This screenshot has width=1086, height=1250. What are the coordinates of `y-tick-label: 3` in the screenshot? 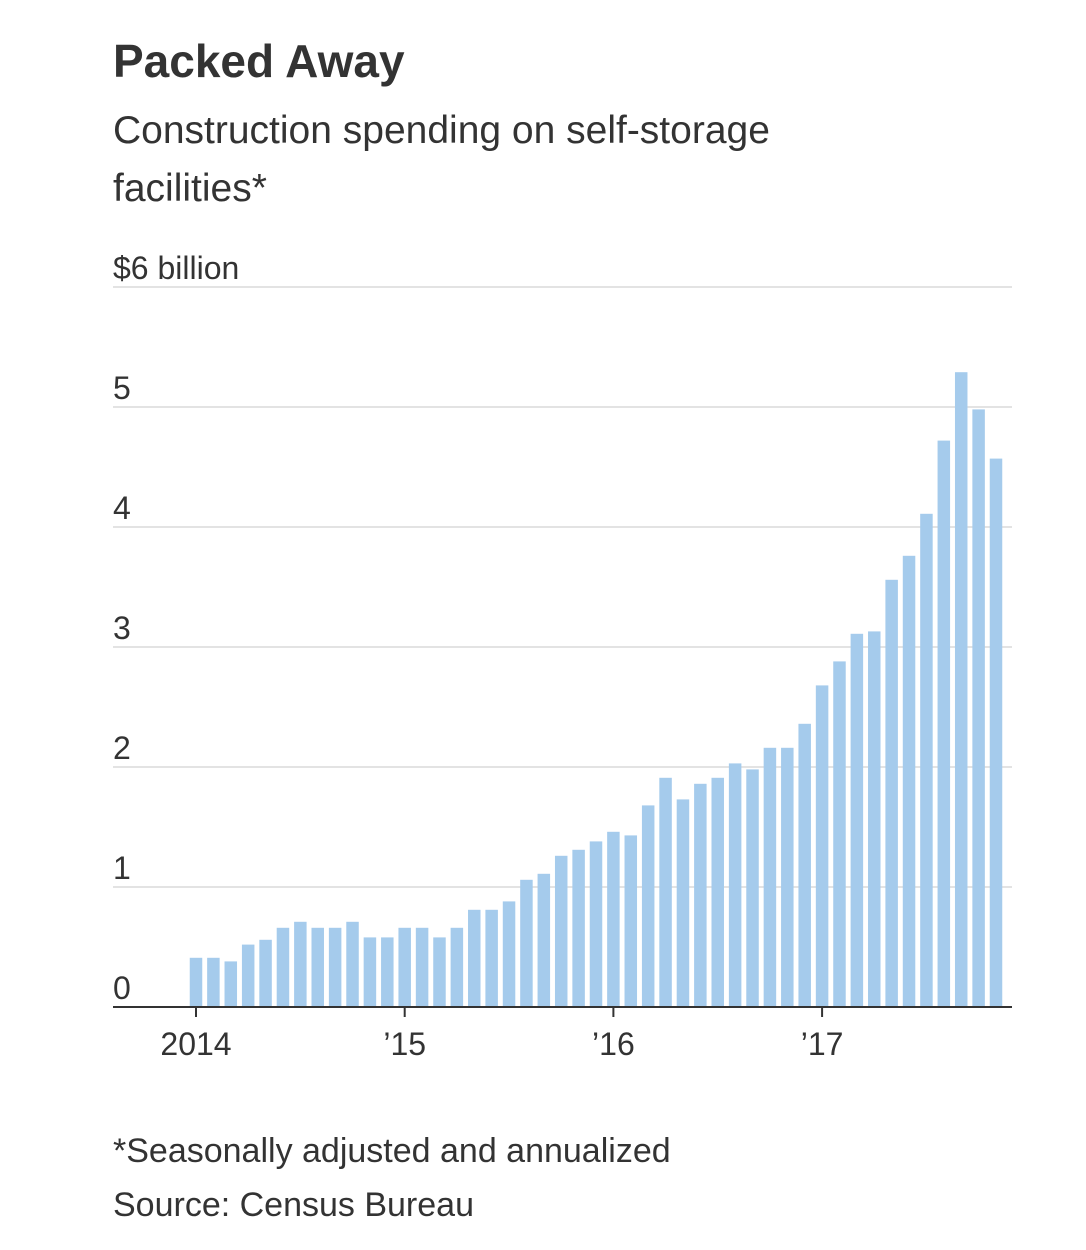 It's located at (122, 628).